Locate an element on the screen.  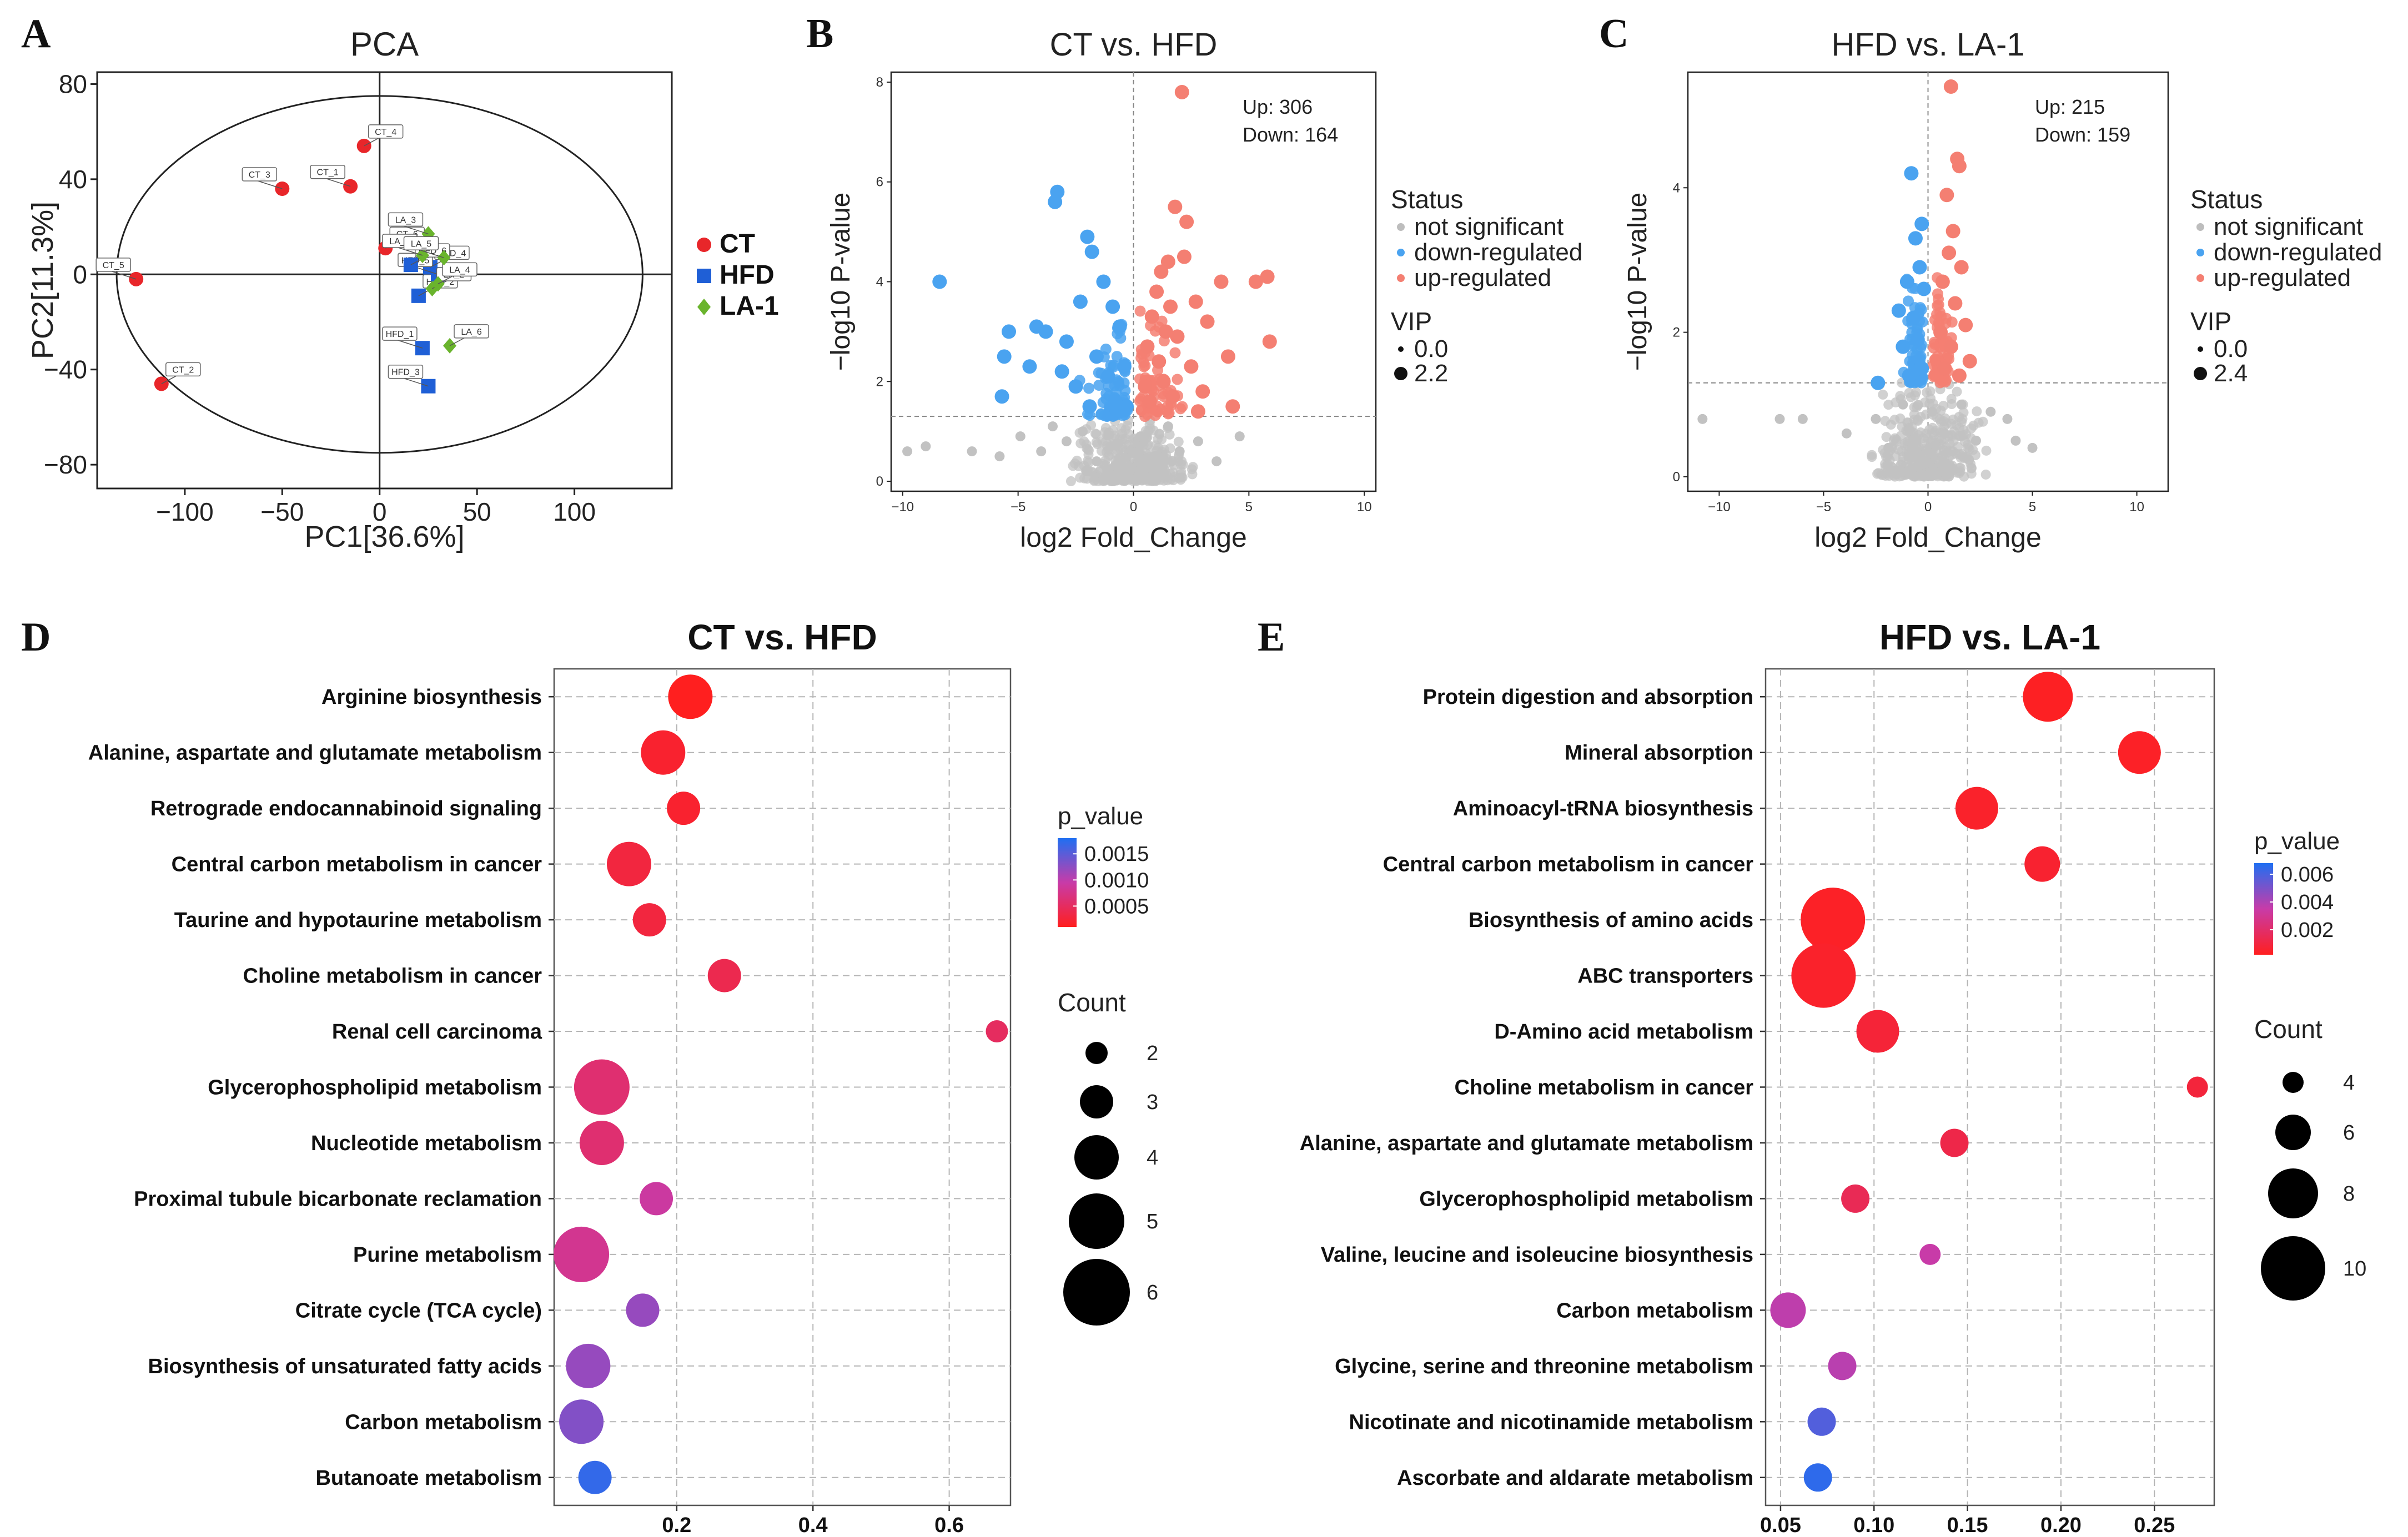
point-label: CT_3 is located at coordinates (259, 175).